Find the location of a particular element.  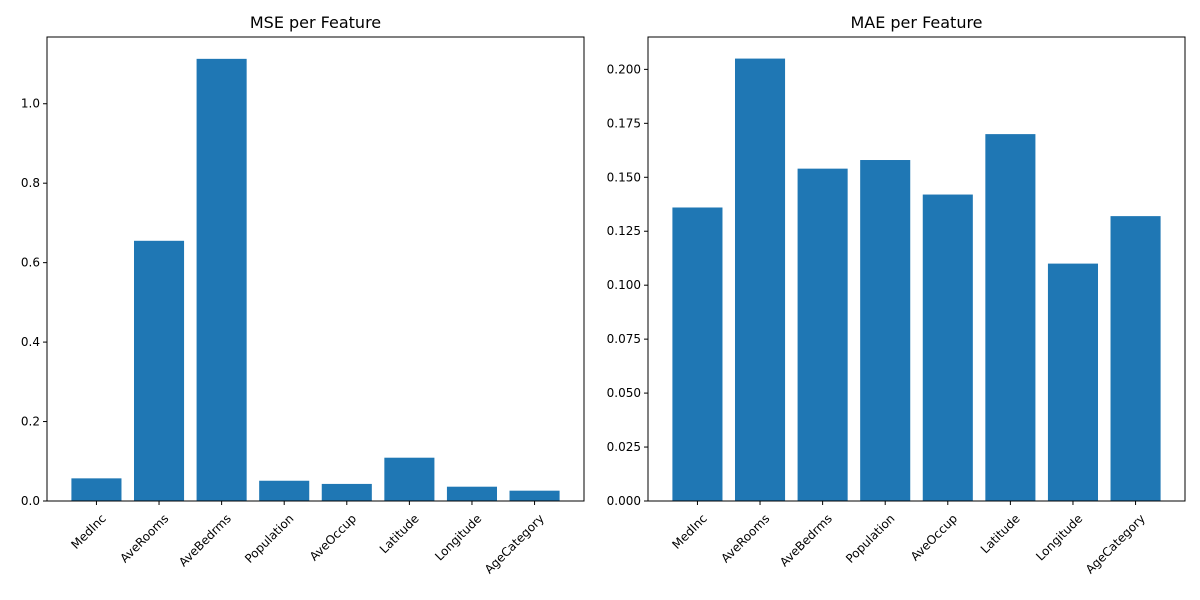

mae-chart-title: MAE per Feature is located at coordinates (916, 22).